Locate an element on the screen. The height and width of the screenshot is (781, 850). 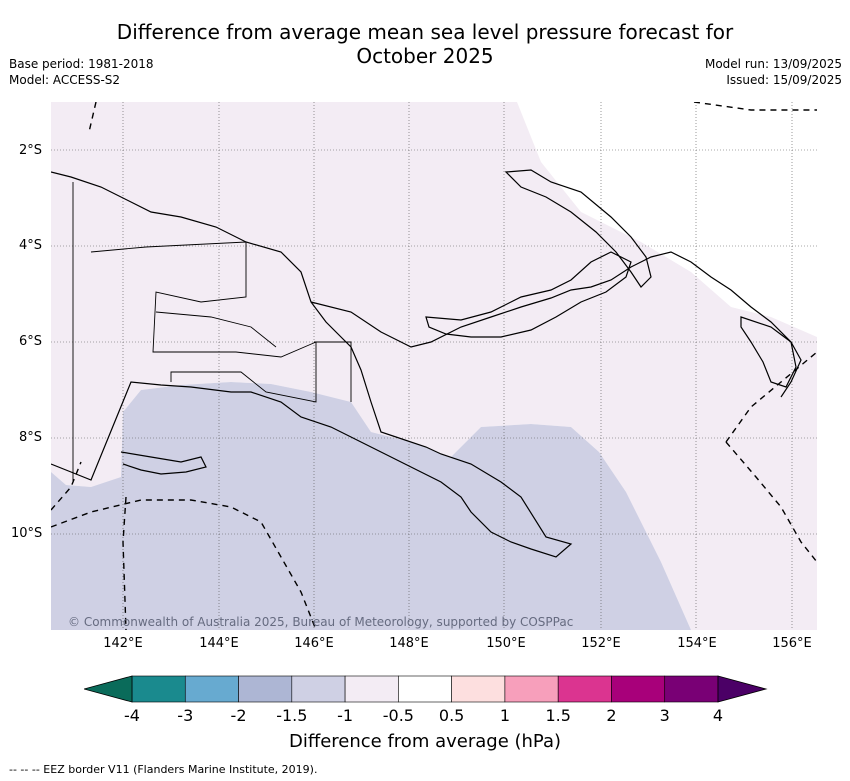
new-guinea-north-coast is located at coordinates (556, 324).